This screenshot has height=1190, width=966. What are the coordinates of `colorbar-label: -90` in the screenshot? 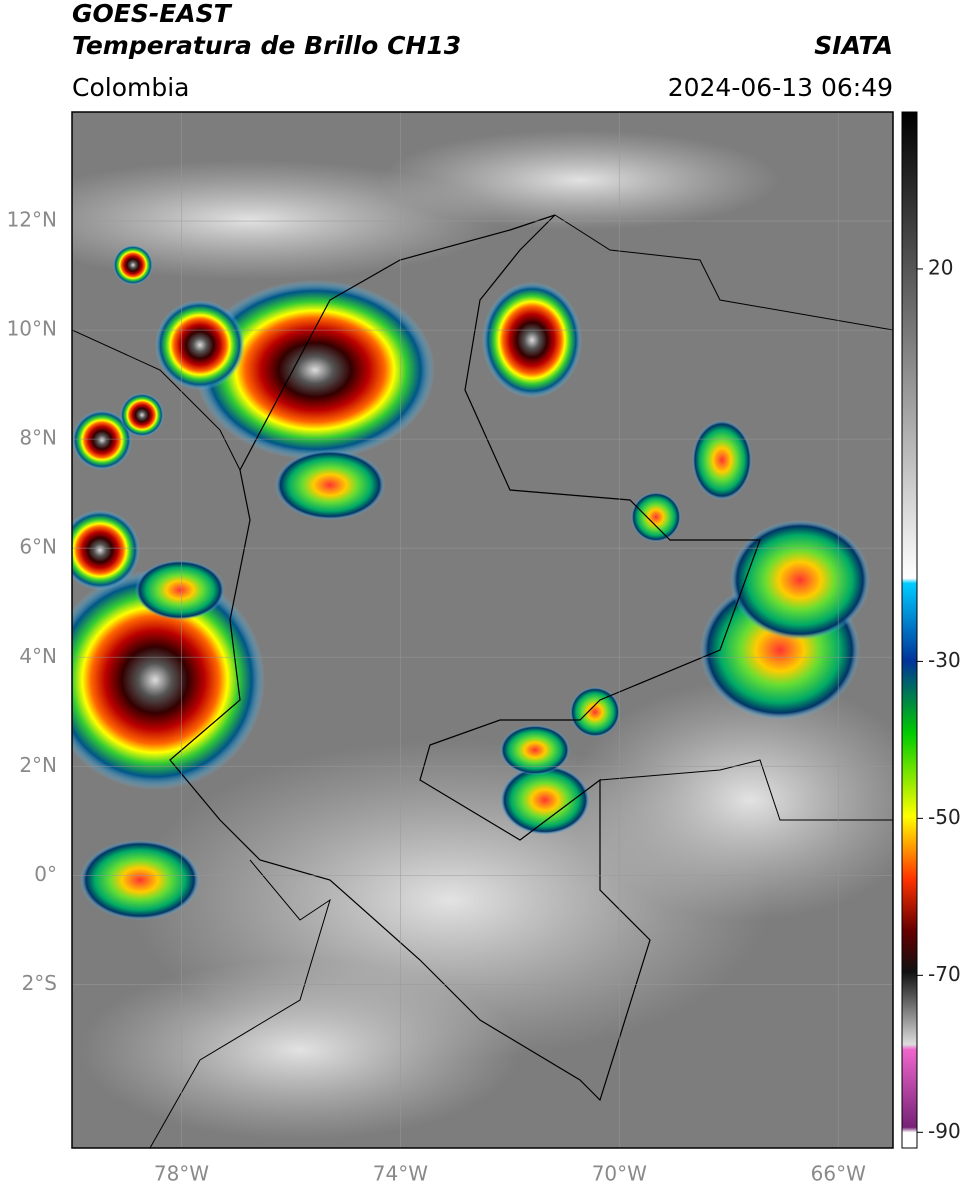 It's located at (944, 1131).